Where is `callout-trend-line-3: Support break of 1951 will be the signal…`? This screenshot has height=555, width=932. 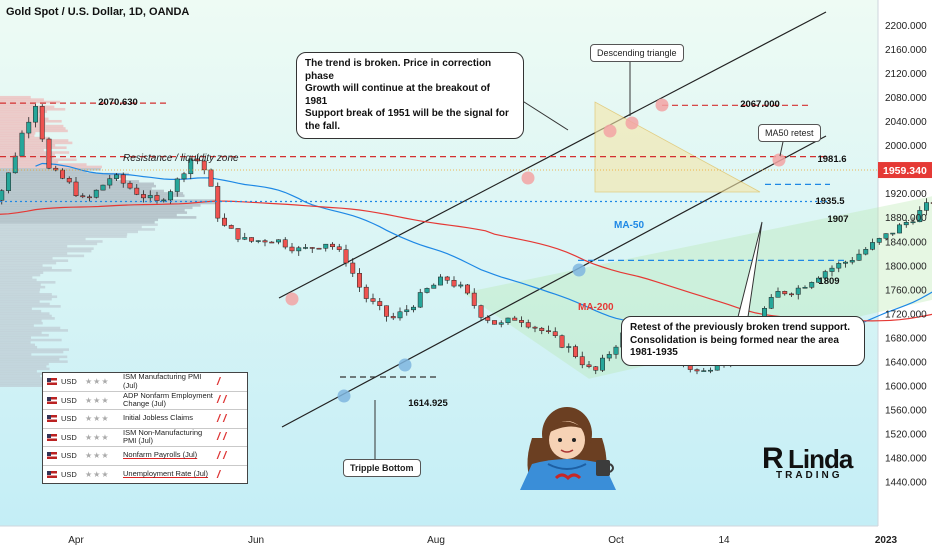 callout-trend-line-3: Support break of 1951 will be the signal… is located at coordinates (410, 120).